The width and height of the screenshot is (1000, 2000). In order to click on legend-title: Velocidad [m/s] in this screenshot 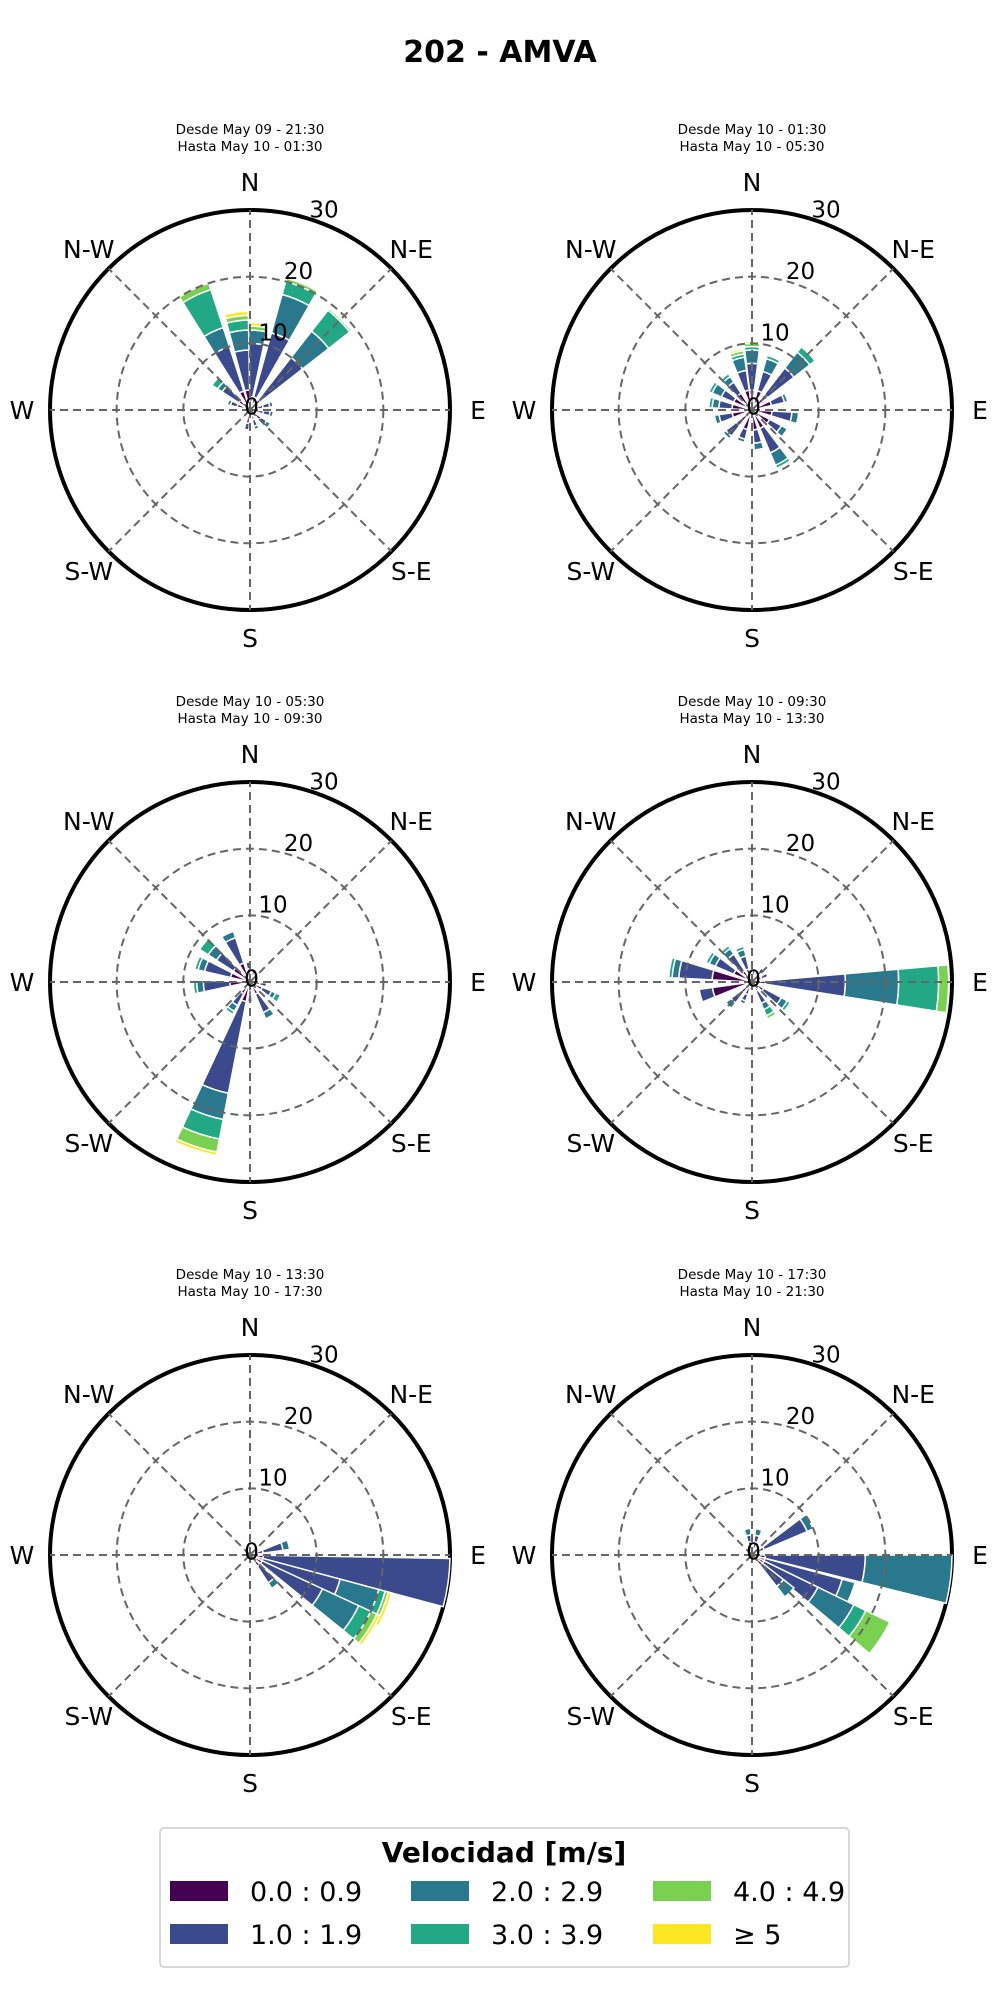, I will do `click(504, 1852)`.